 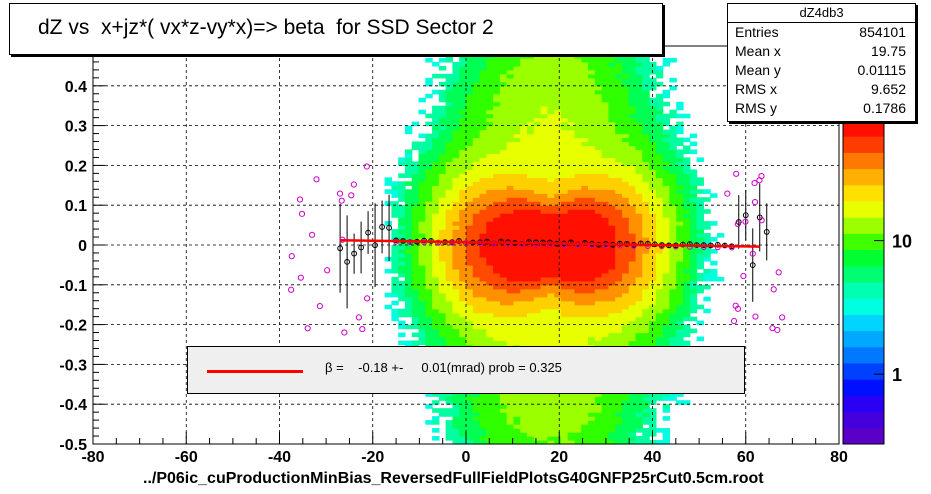 What do you see at coordinates (759, 180) in the screenshot?
I see `outlier-marker` at bounding box center [759, 180].